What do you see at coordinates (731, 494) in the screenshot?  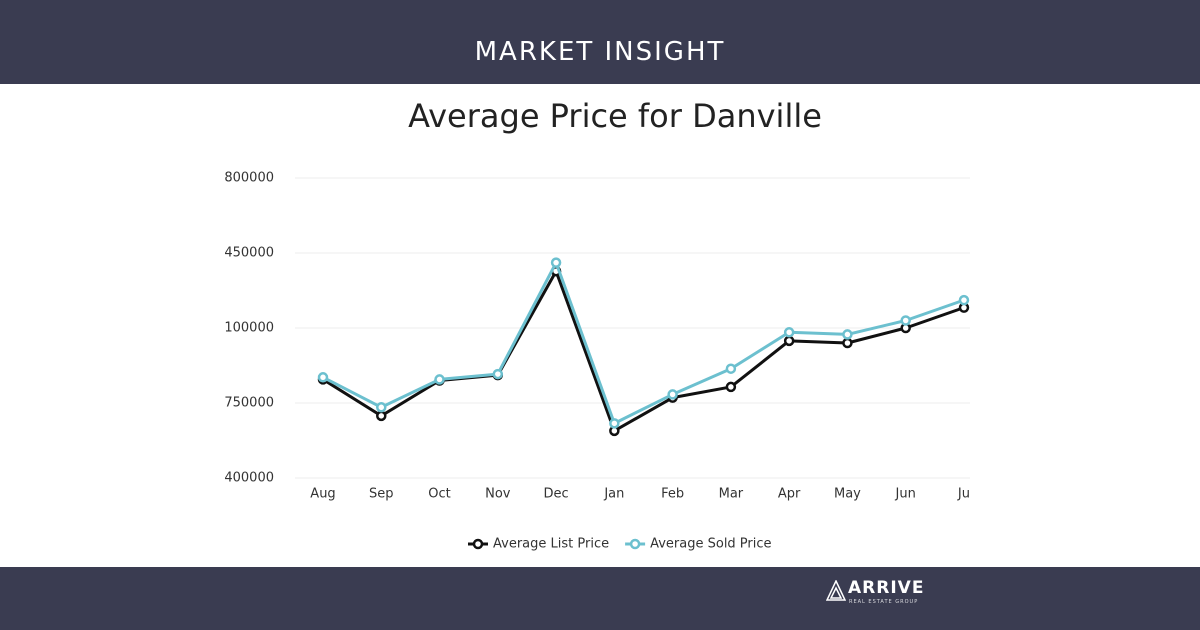 I see `x-tick-label: Mar` at bounding box center [731, 494].